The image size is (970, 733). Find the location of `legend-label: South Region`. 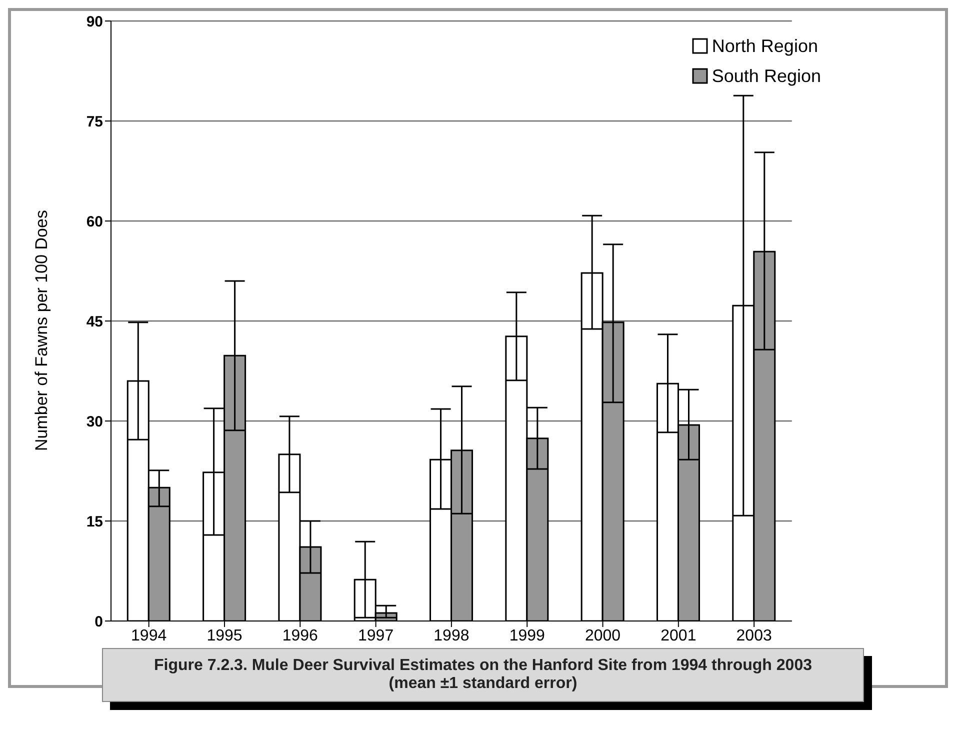

legend-label: South Region is located at coordinates (766, 76).